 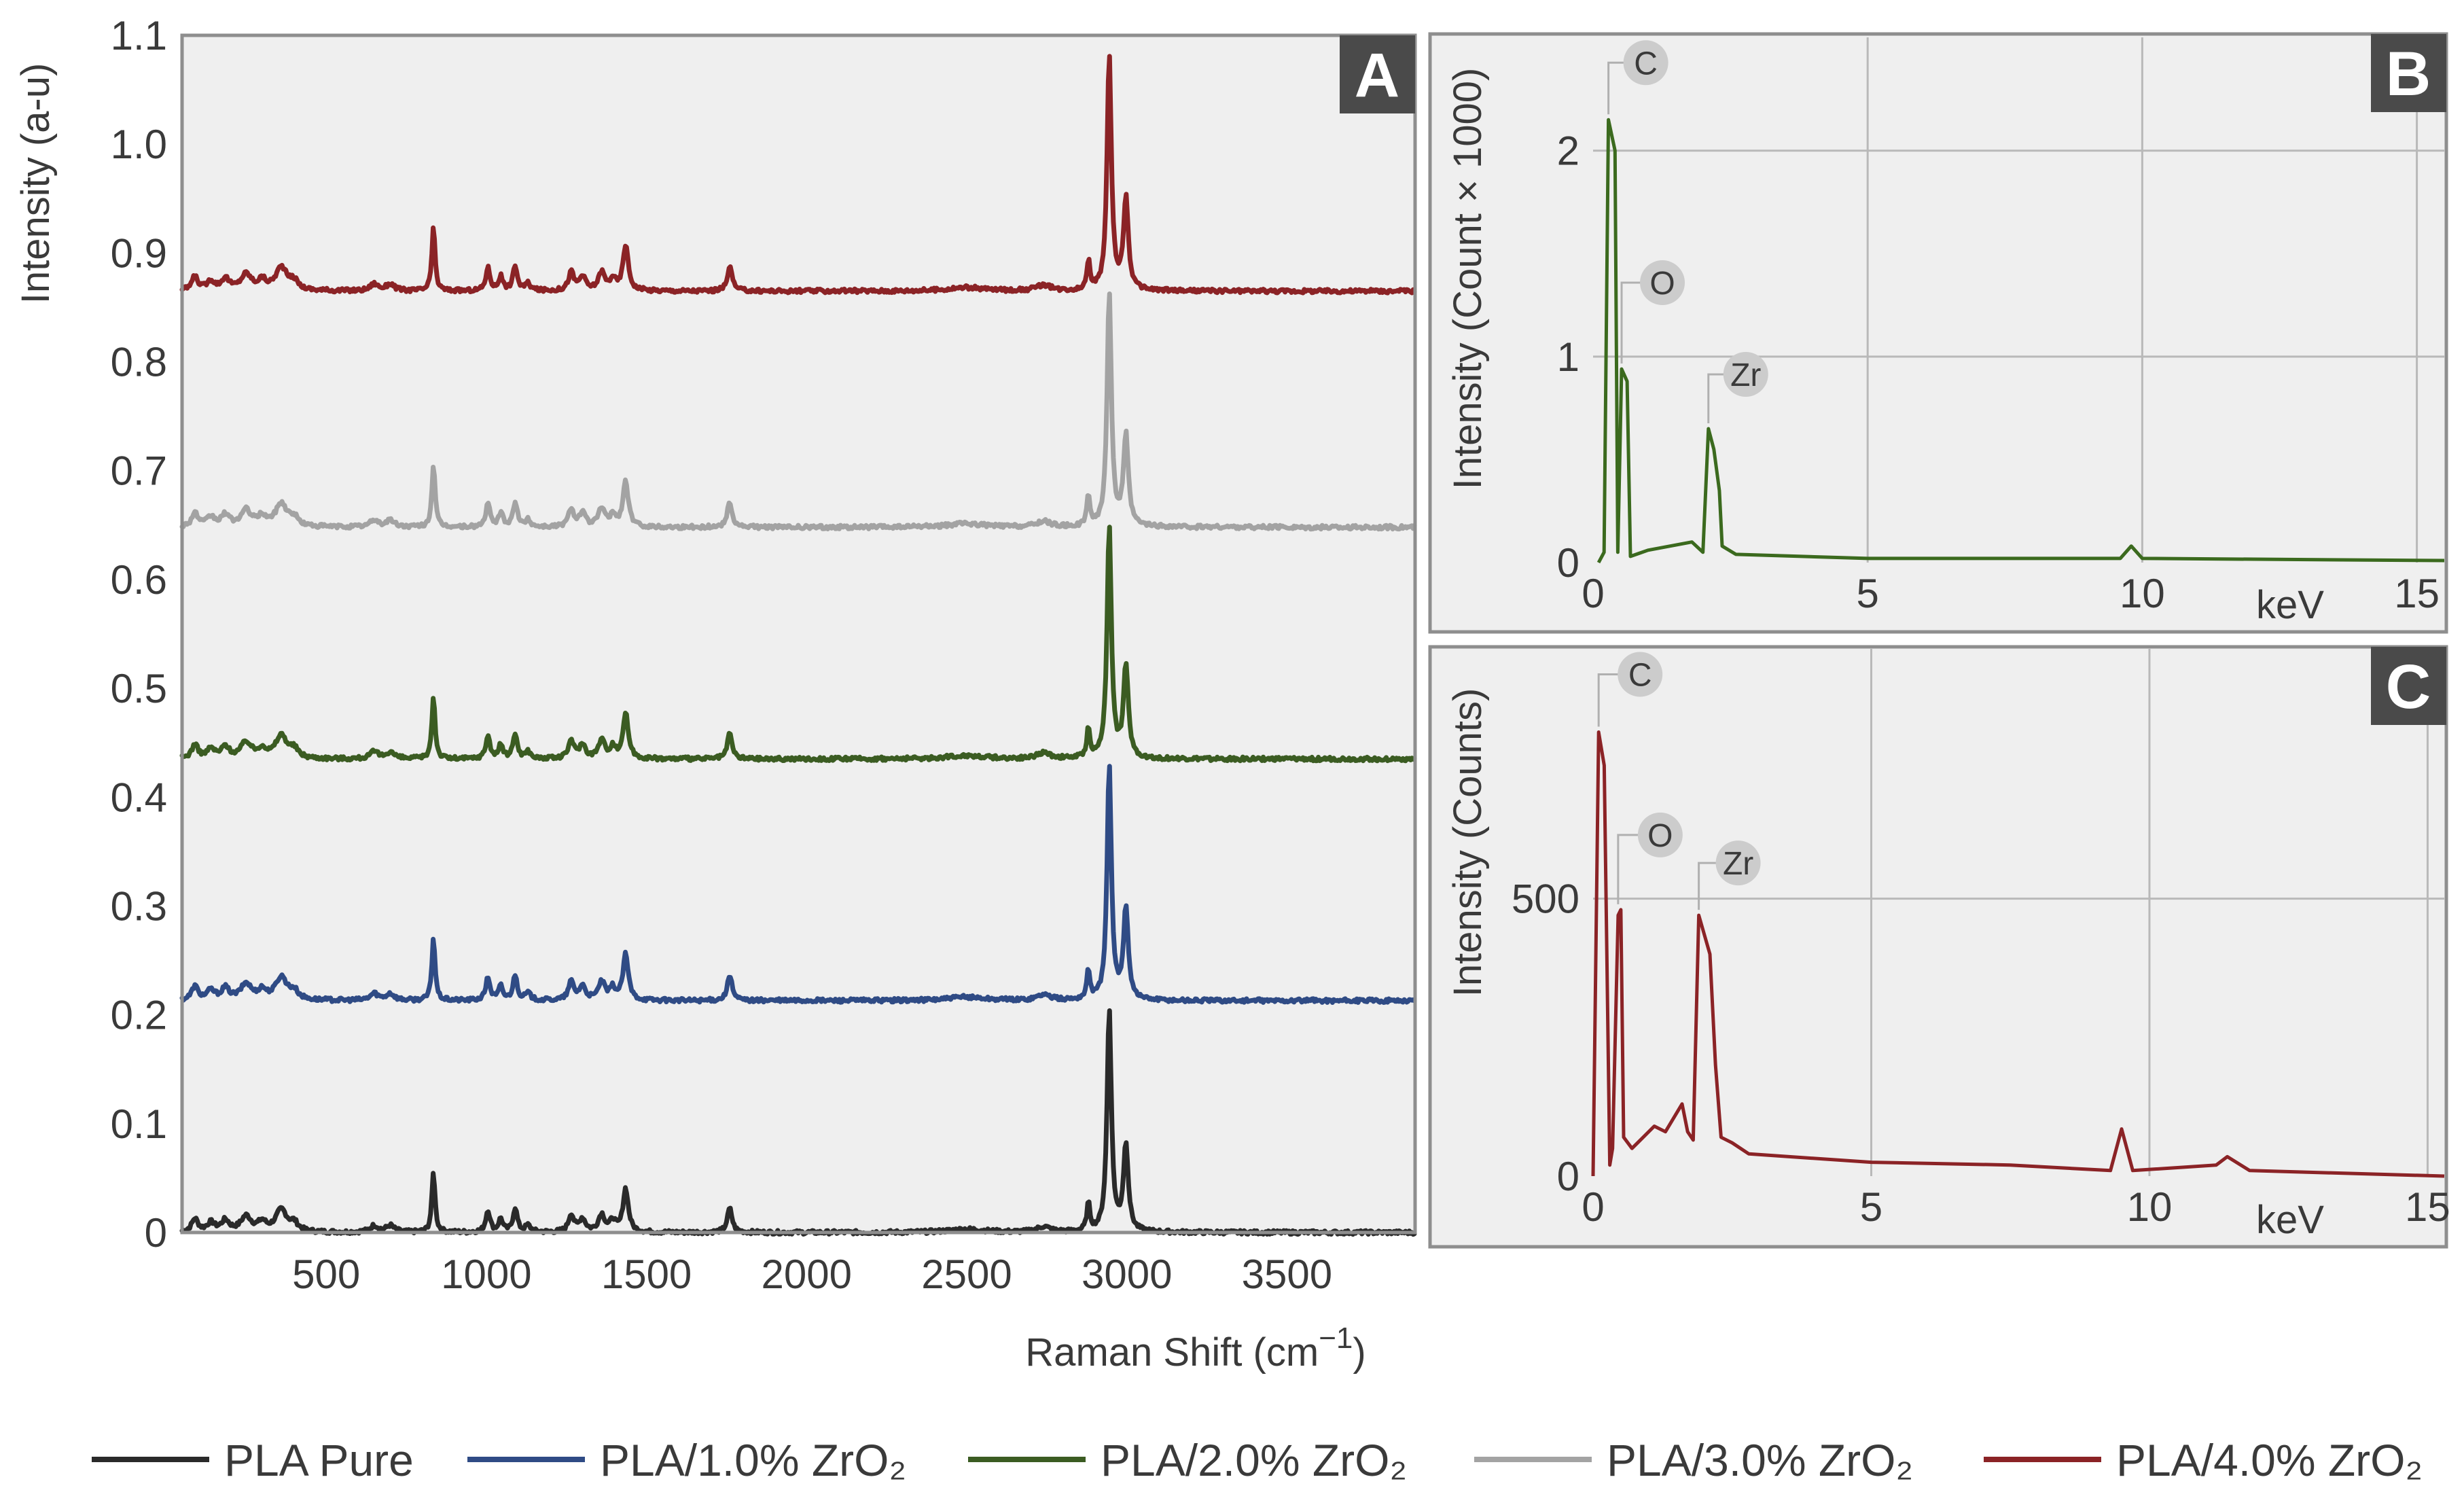 What do you see at coordinates (807, 1274) in the screenshot?
I see `x-tick-label: 2000` at bounding box center [807, 1274].